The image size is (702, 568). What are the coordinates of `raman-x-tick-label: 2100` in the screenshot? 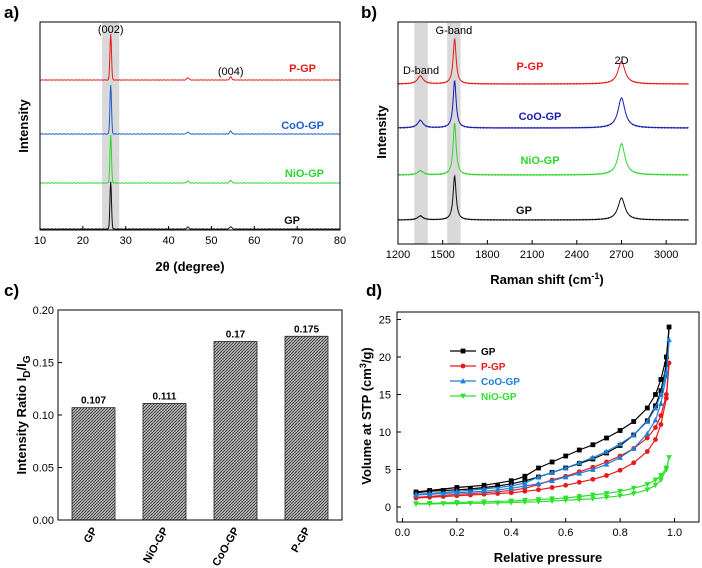 It's located at (532, 255).